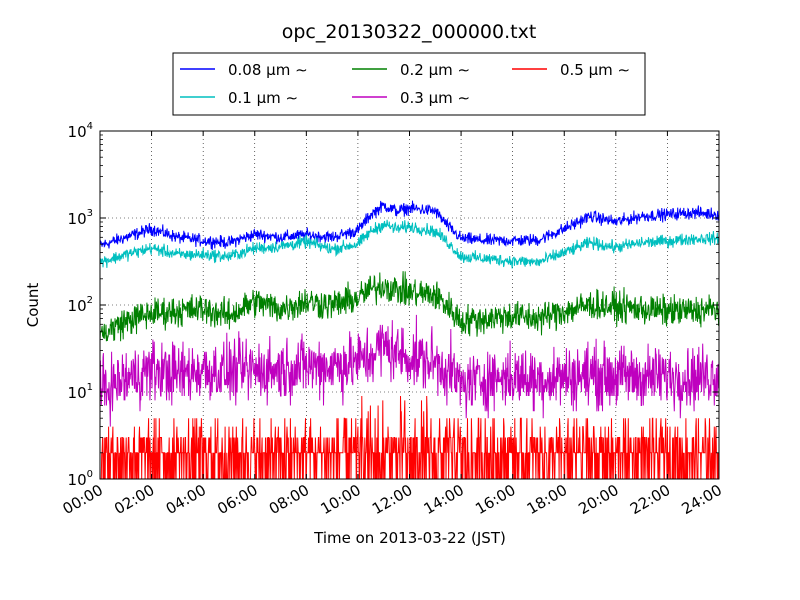  What do you see at coordinates (263, 98) in the screenshot?
I see `legend-label-1: 0.1 μm ∼` at bounding box center [263, 98].